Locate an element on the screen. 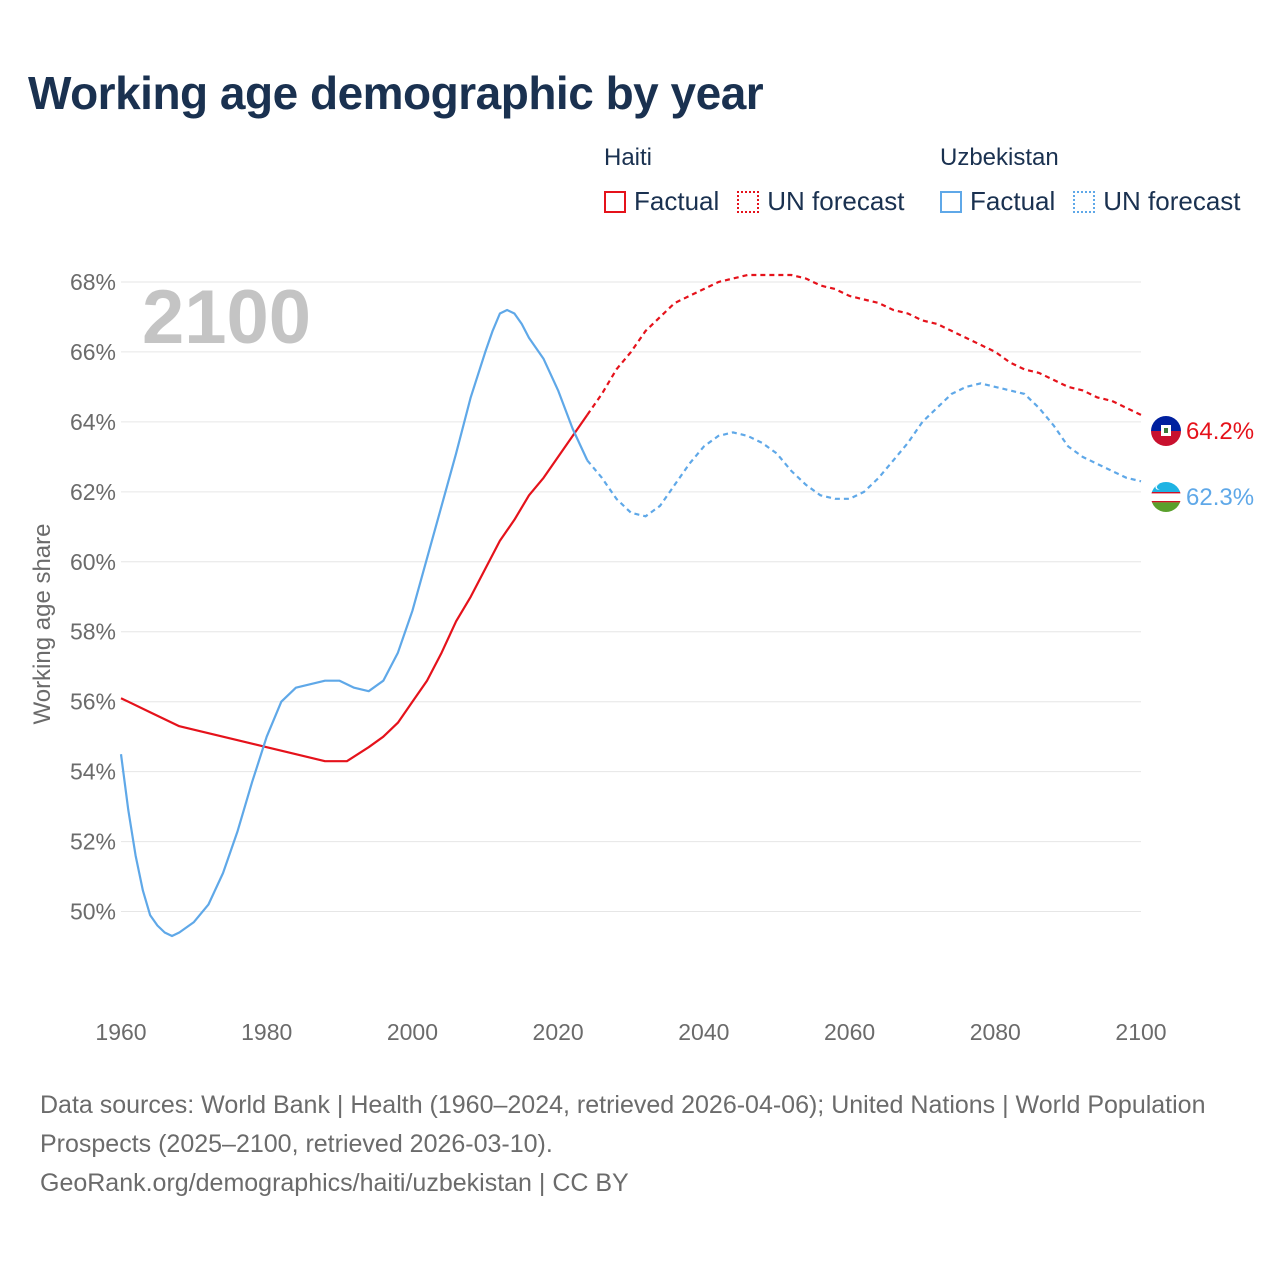  y-tick-label: 54% is located at coordinates (93, 772).